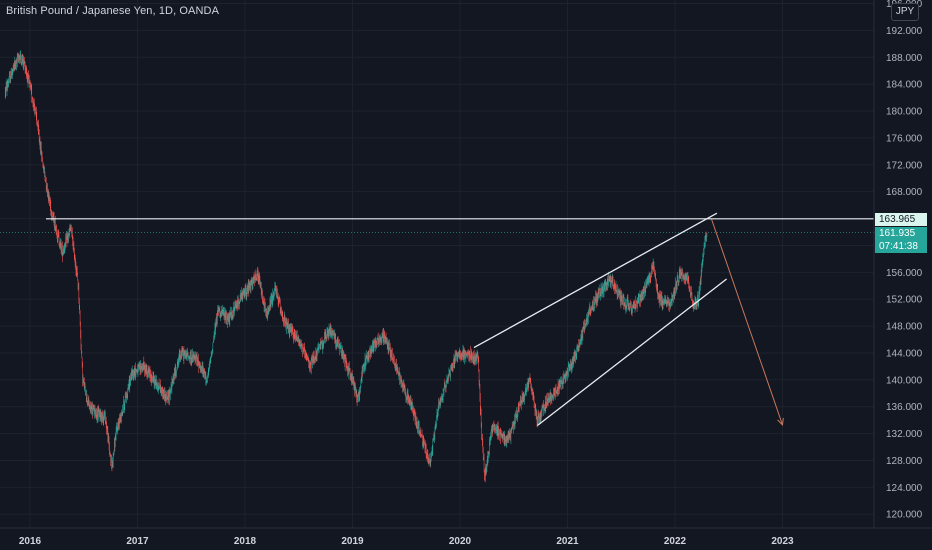  What do you see at coordinates (137, 541) in the screenshot?
I see `time-tick-label: 2017` at bounding box center [137, 541].